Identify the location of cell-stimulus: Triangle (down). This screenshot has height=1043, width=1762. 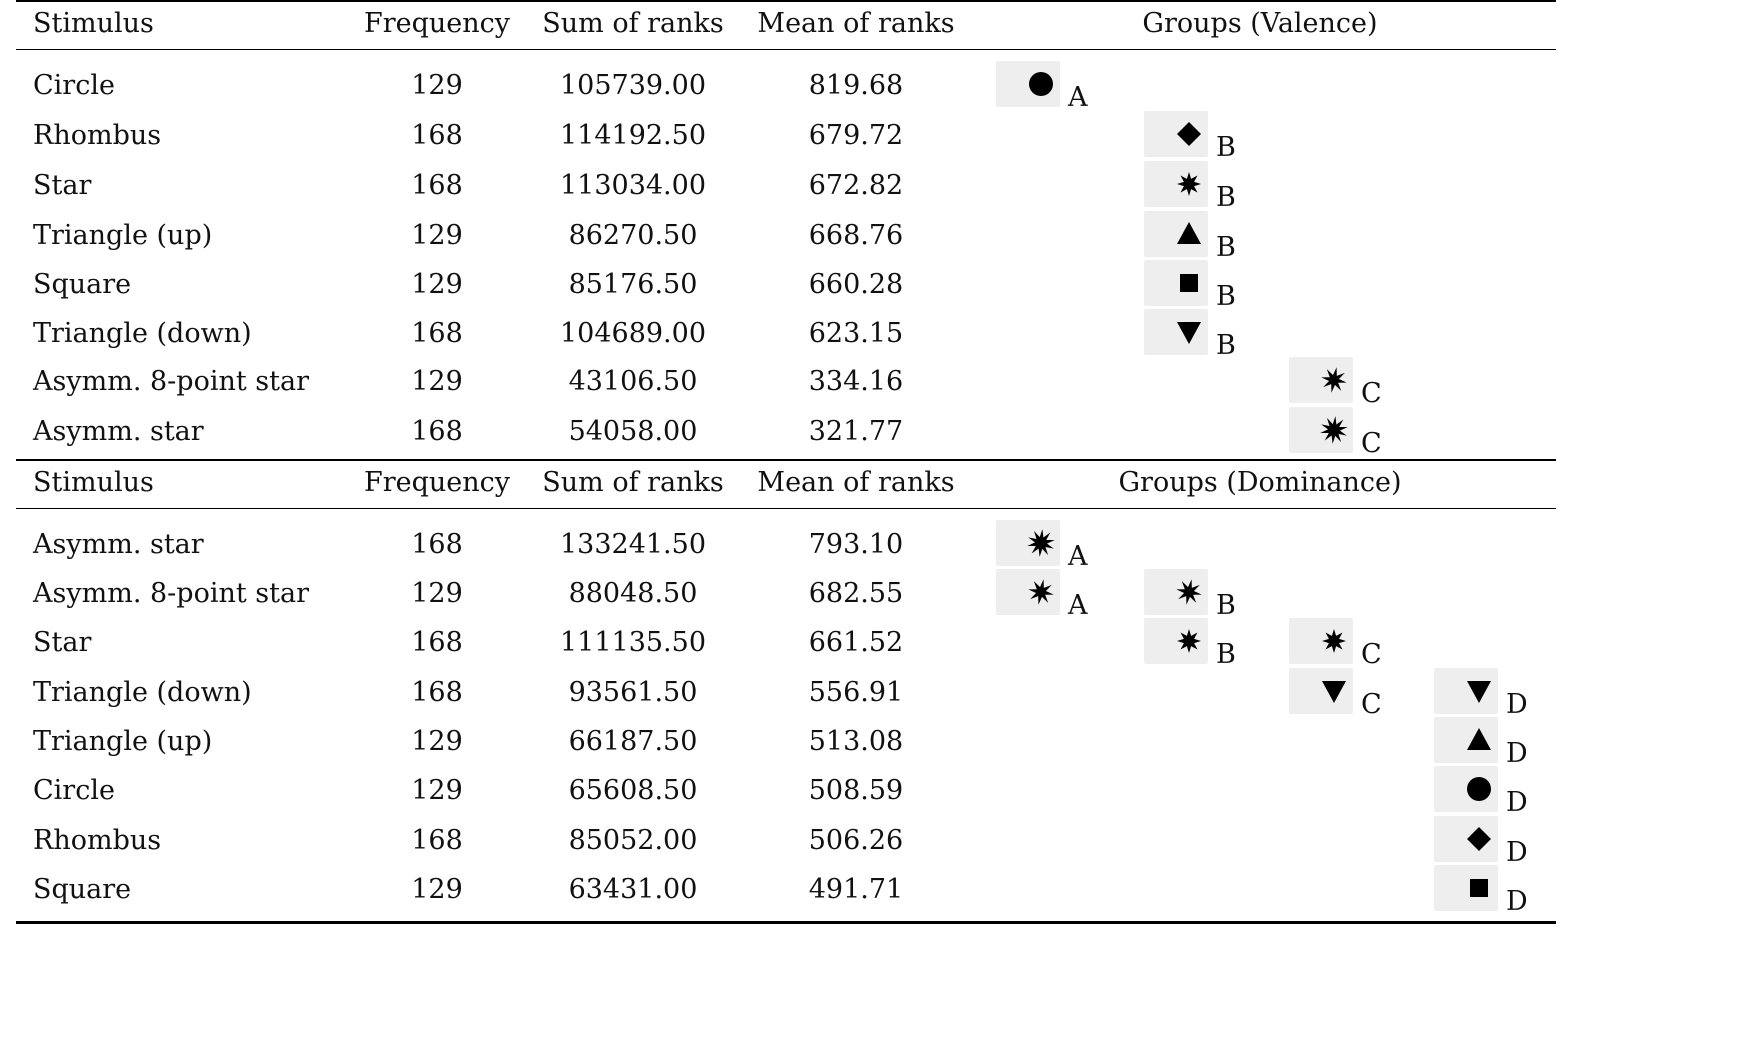
(142, 333).